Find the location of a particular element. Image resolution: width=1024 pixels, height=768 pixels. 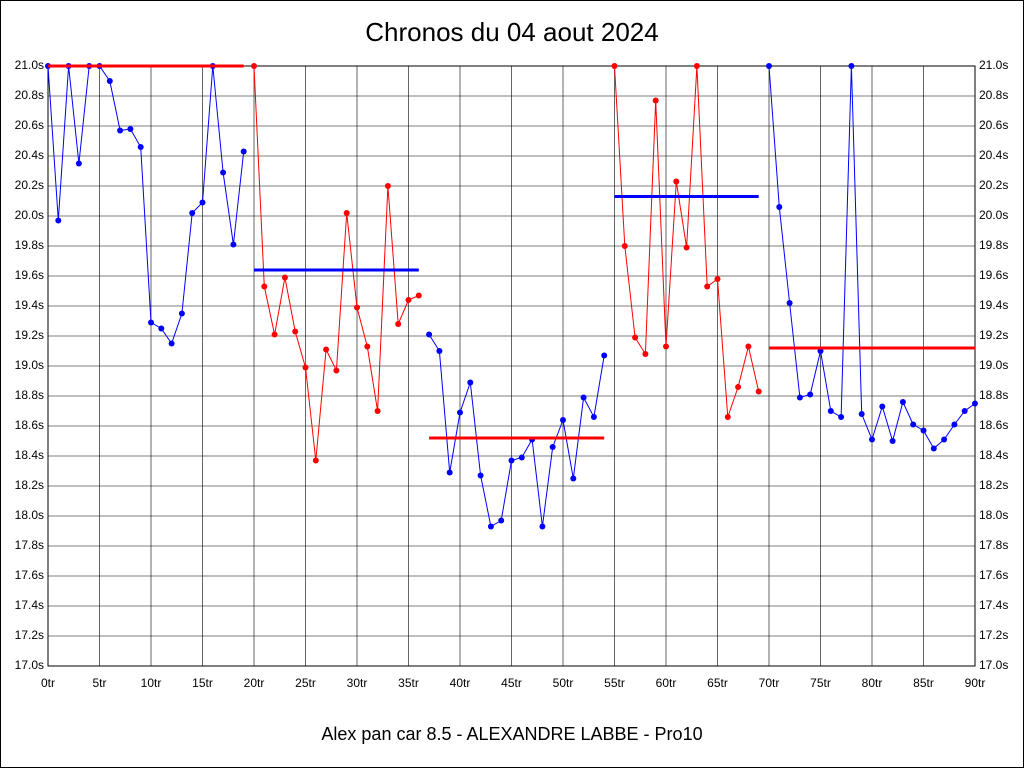

y-tick-label: 19.6s is located at coordinates (29, 275).